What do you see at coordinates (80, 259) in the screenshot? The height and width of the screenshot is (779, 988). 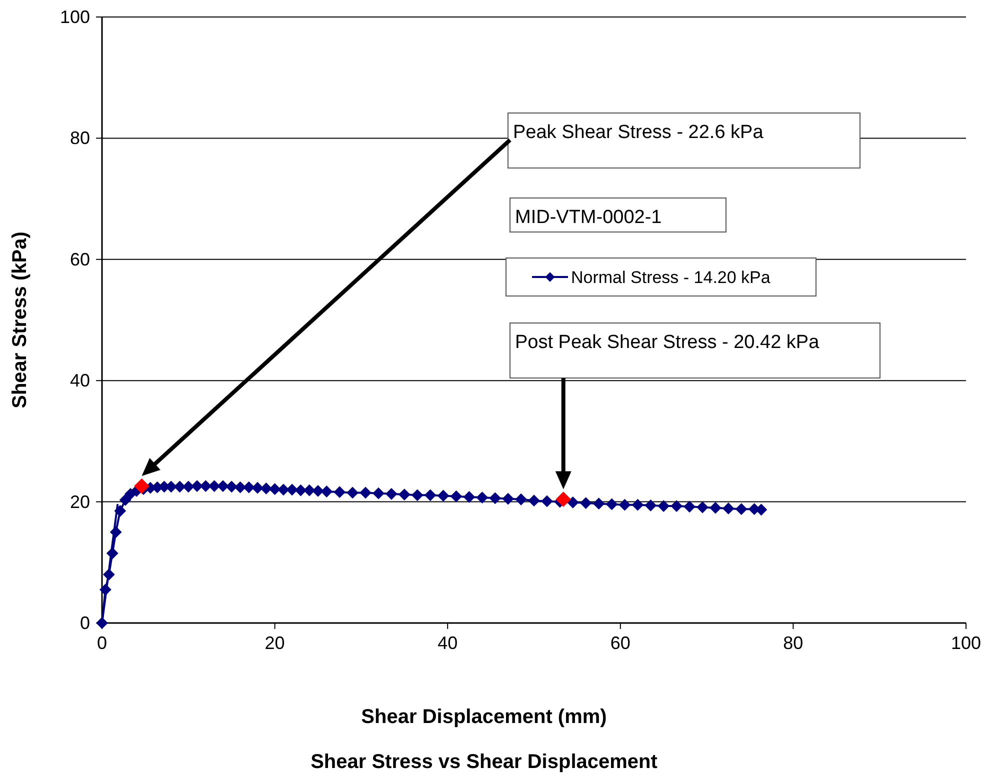 I see `y-tick-label: 60` at bounding box center [80, 259].